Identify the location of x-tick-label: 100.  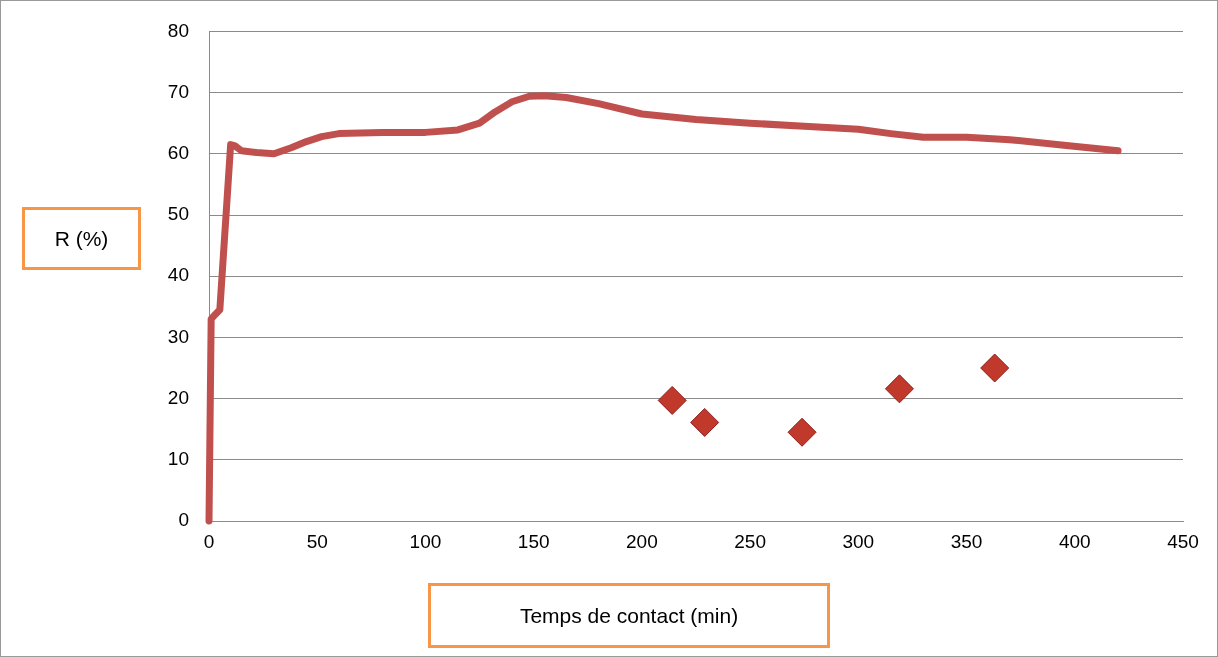
(425, 541).